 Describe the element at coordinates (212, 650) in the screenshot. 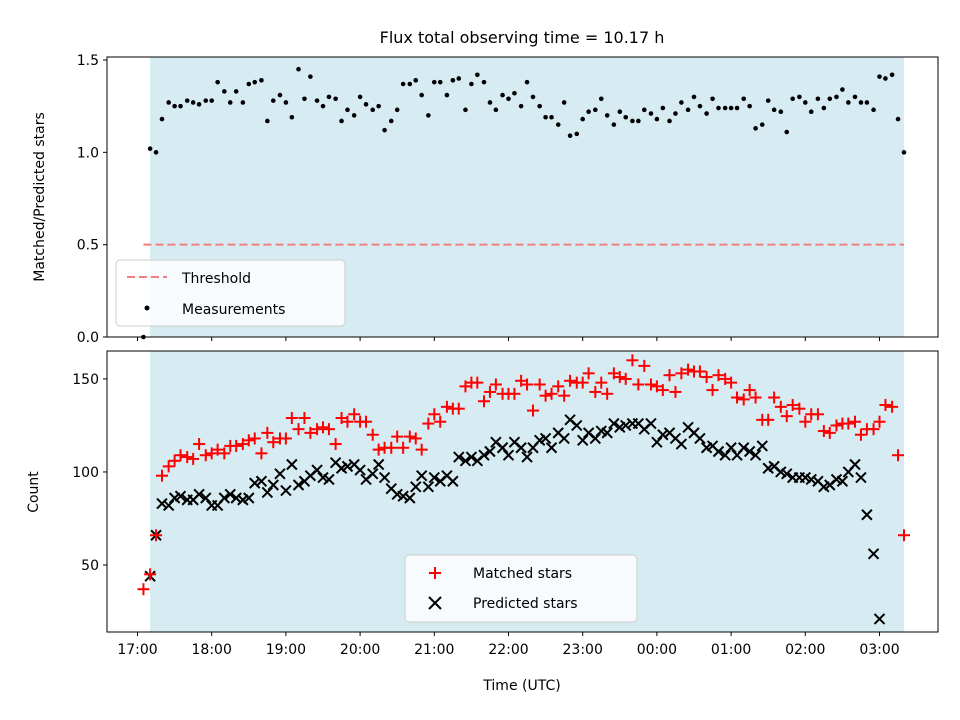

I see `x-tick-label: 18:00` at that location.